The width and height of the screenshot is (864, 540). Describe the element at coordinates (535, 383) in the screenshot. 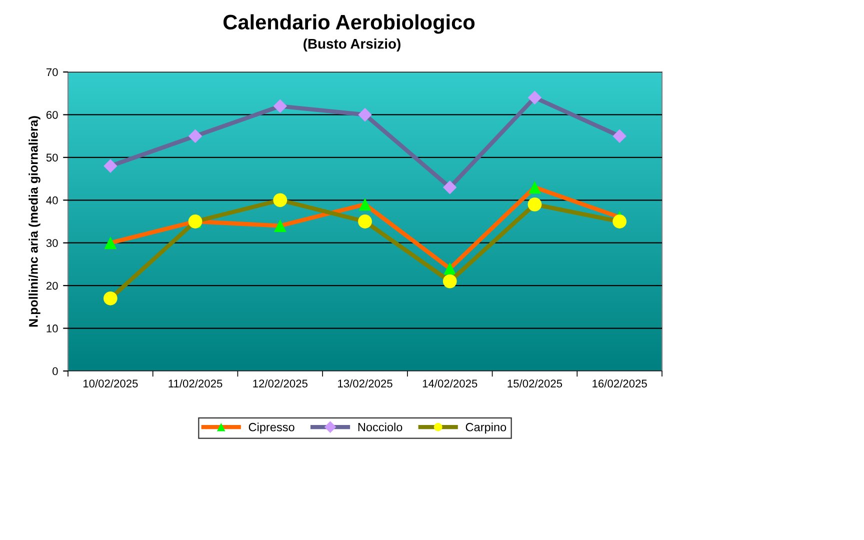

I see `x-tick-label: 15/02/2025` at that location.